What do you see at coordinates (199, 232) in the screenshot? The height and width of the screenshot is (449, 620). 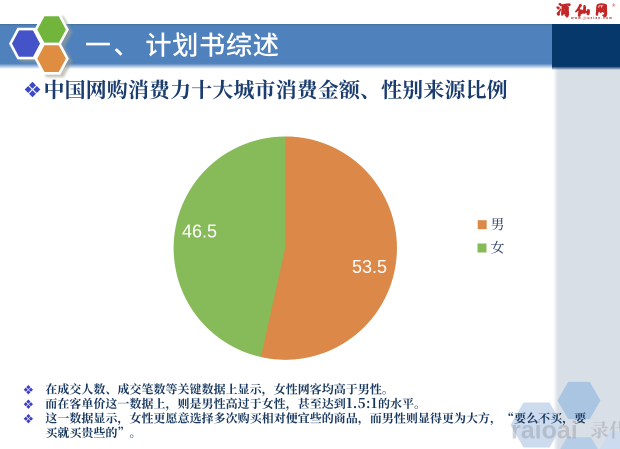 I see `svg-text: 46.5` at bounding box center [199, 232].